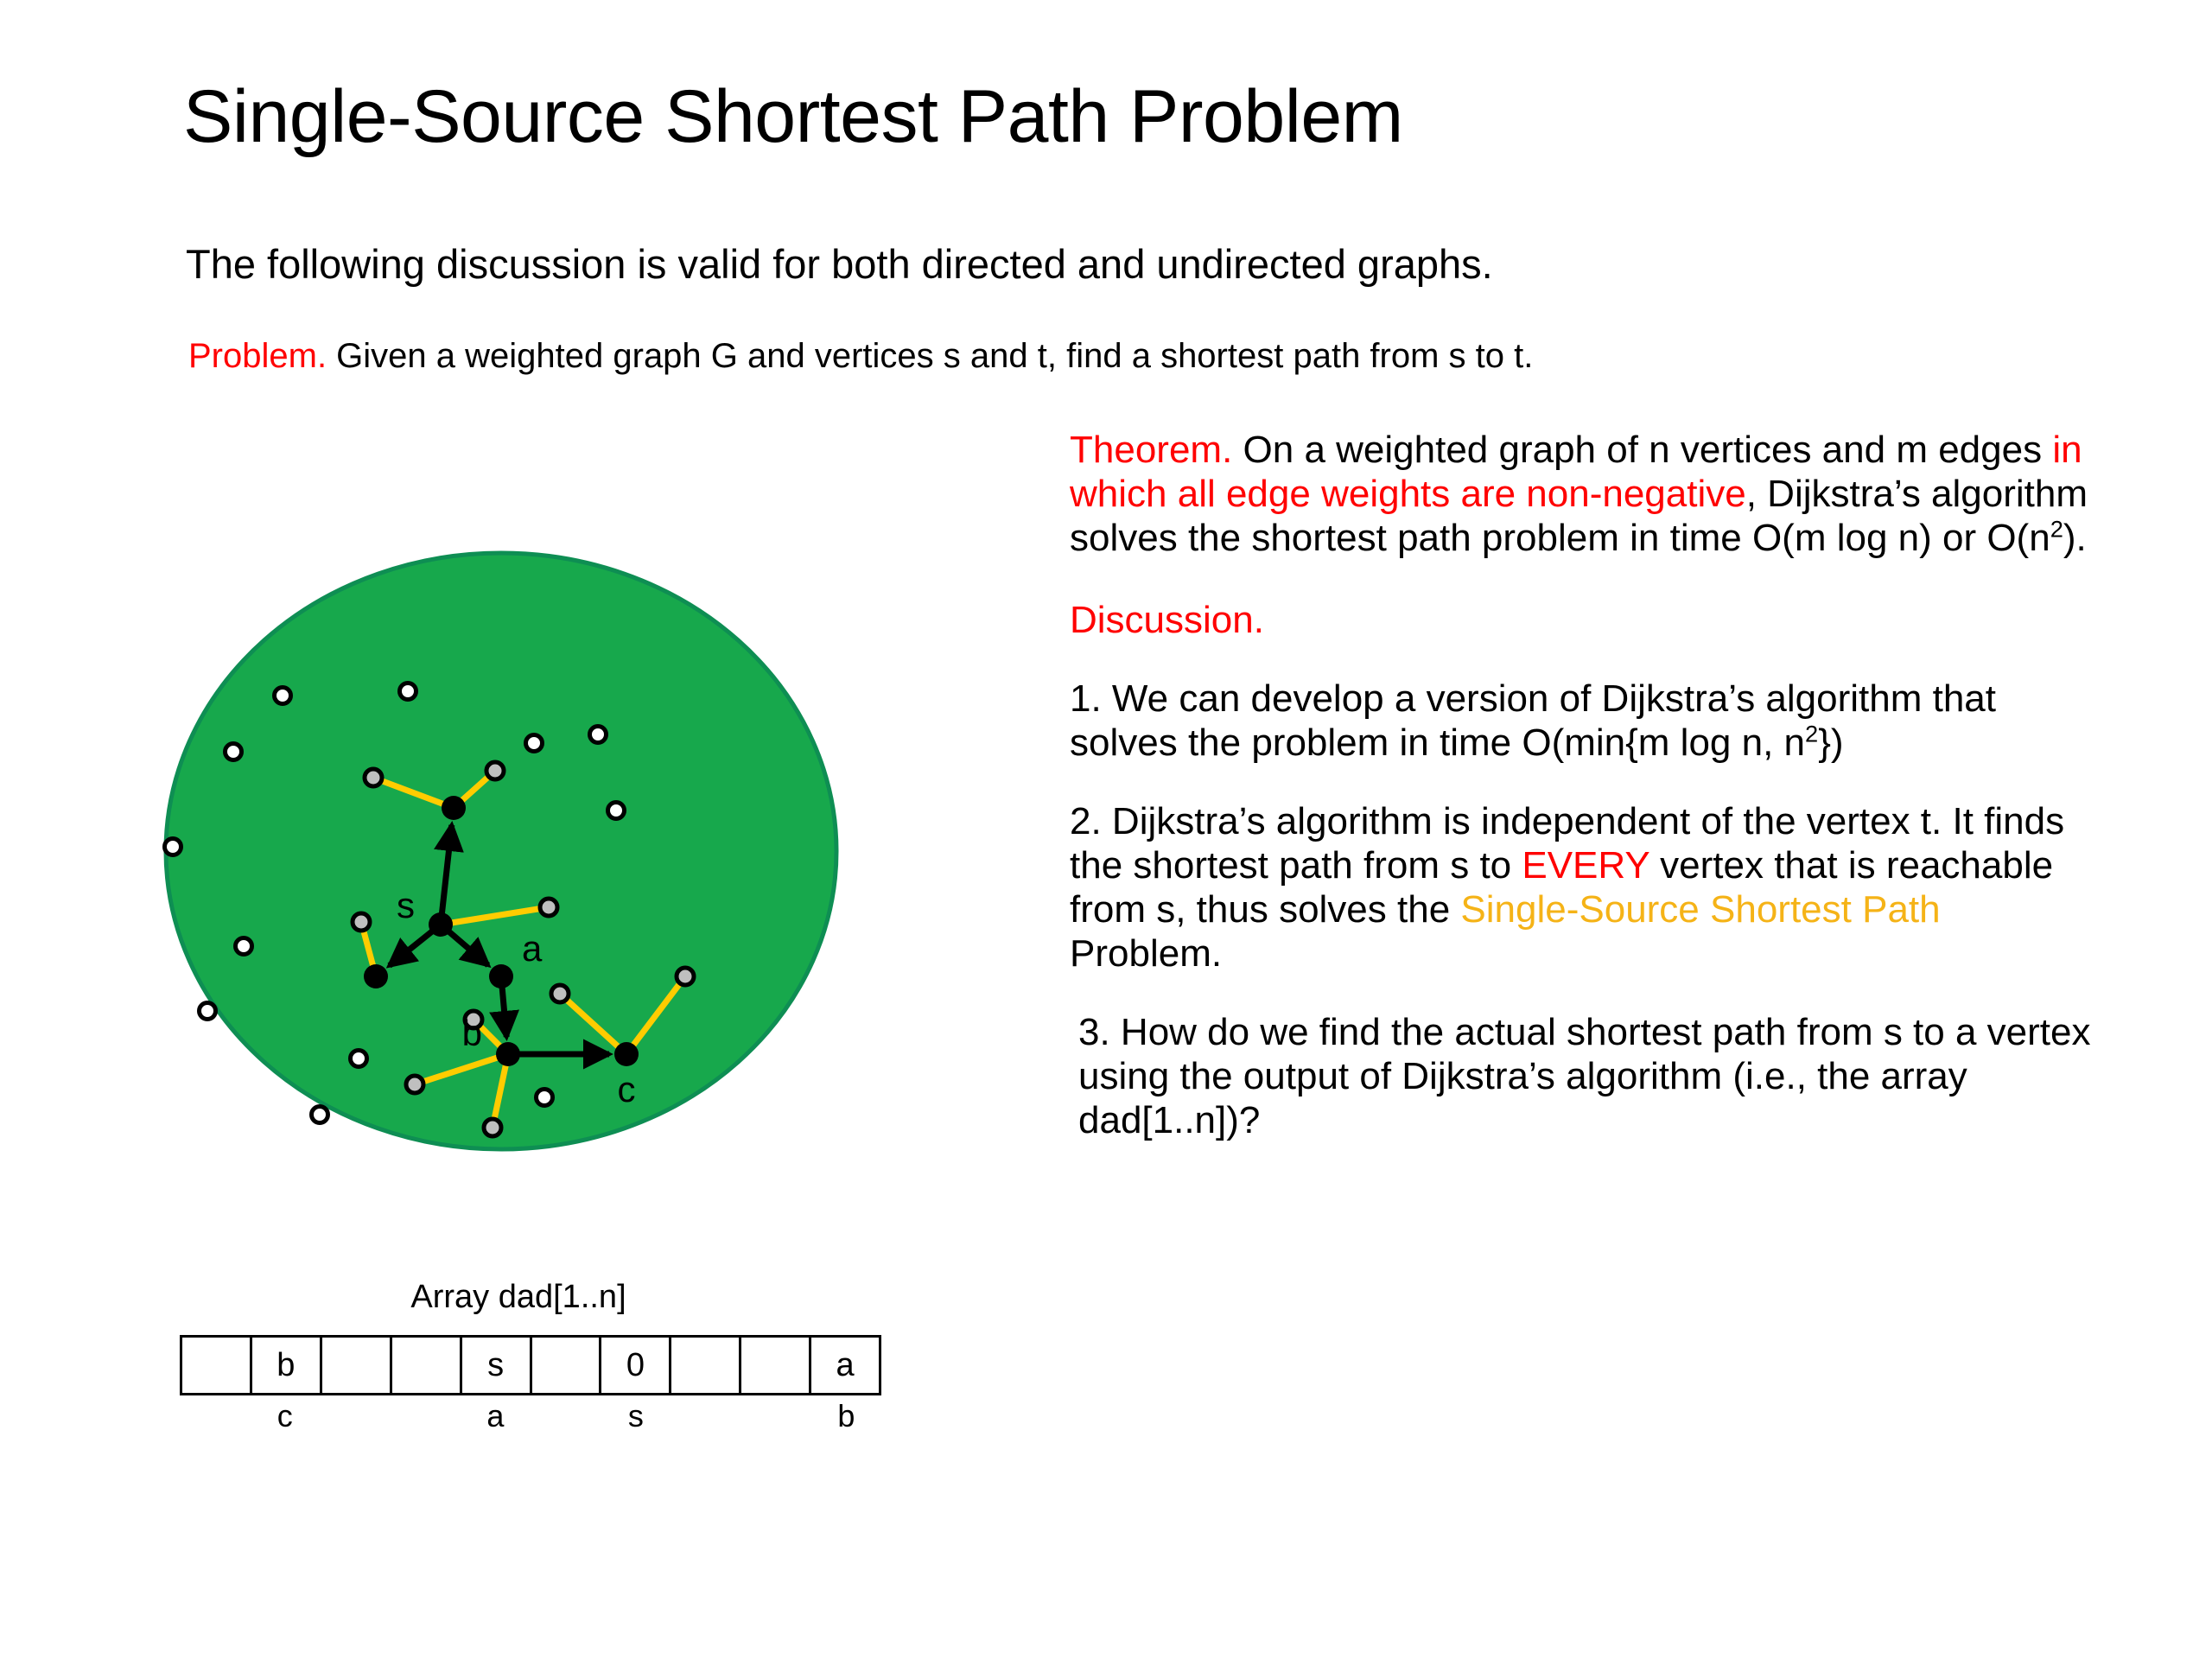  What do you see at coordinates (1584, 620) in the screenshot?
I see `discussion-heading: Discussion.` at bounding box center [1584, 620].